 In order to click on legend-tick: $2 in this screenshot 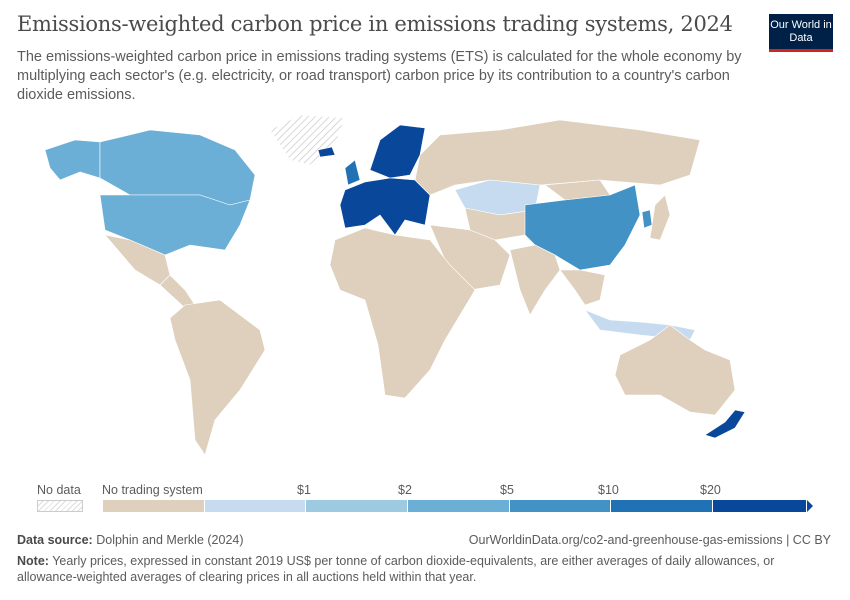, I will do `click(405, 490)`.